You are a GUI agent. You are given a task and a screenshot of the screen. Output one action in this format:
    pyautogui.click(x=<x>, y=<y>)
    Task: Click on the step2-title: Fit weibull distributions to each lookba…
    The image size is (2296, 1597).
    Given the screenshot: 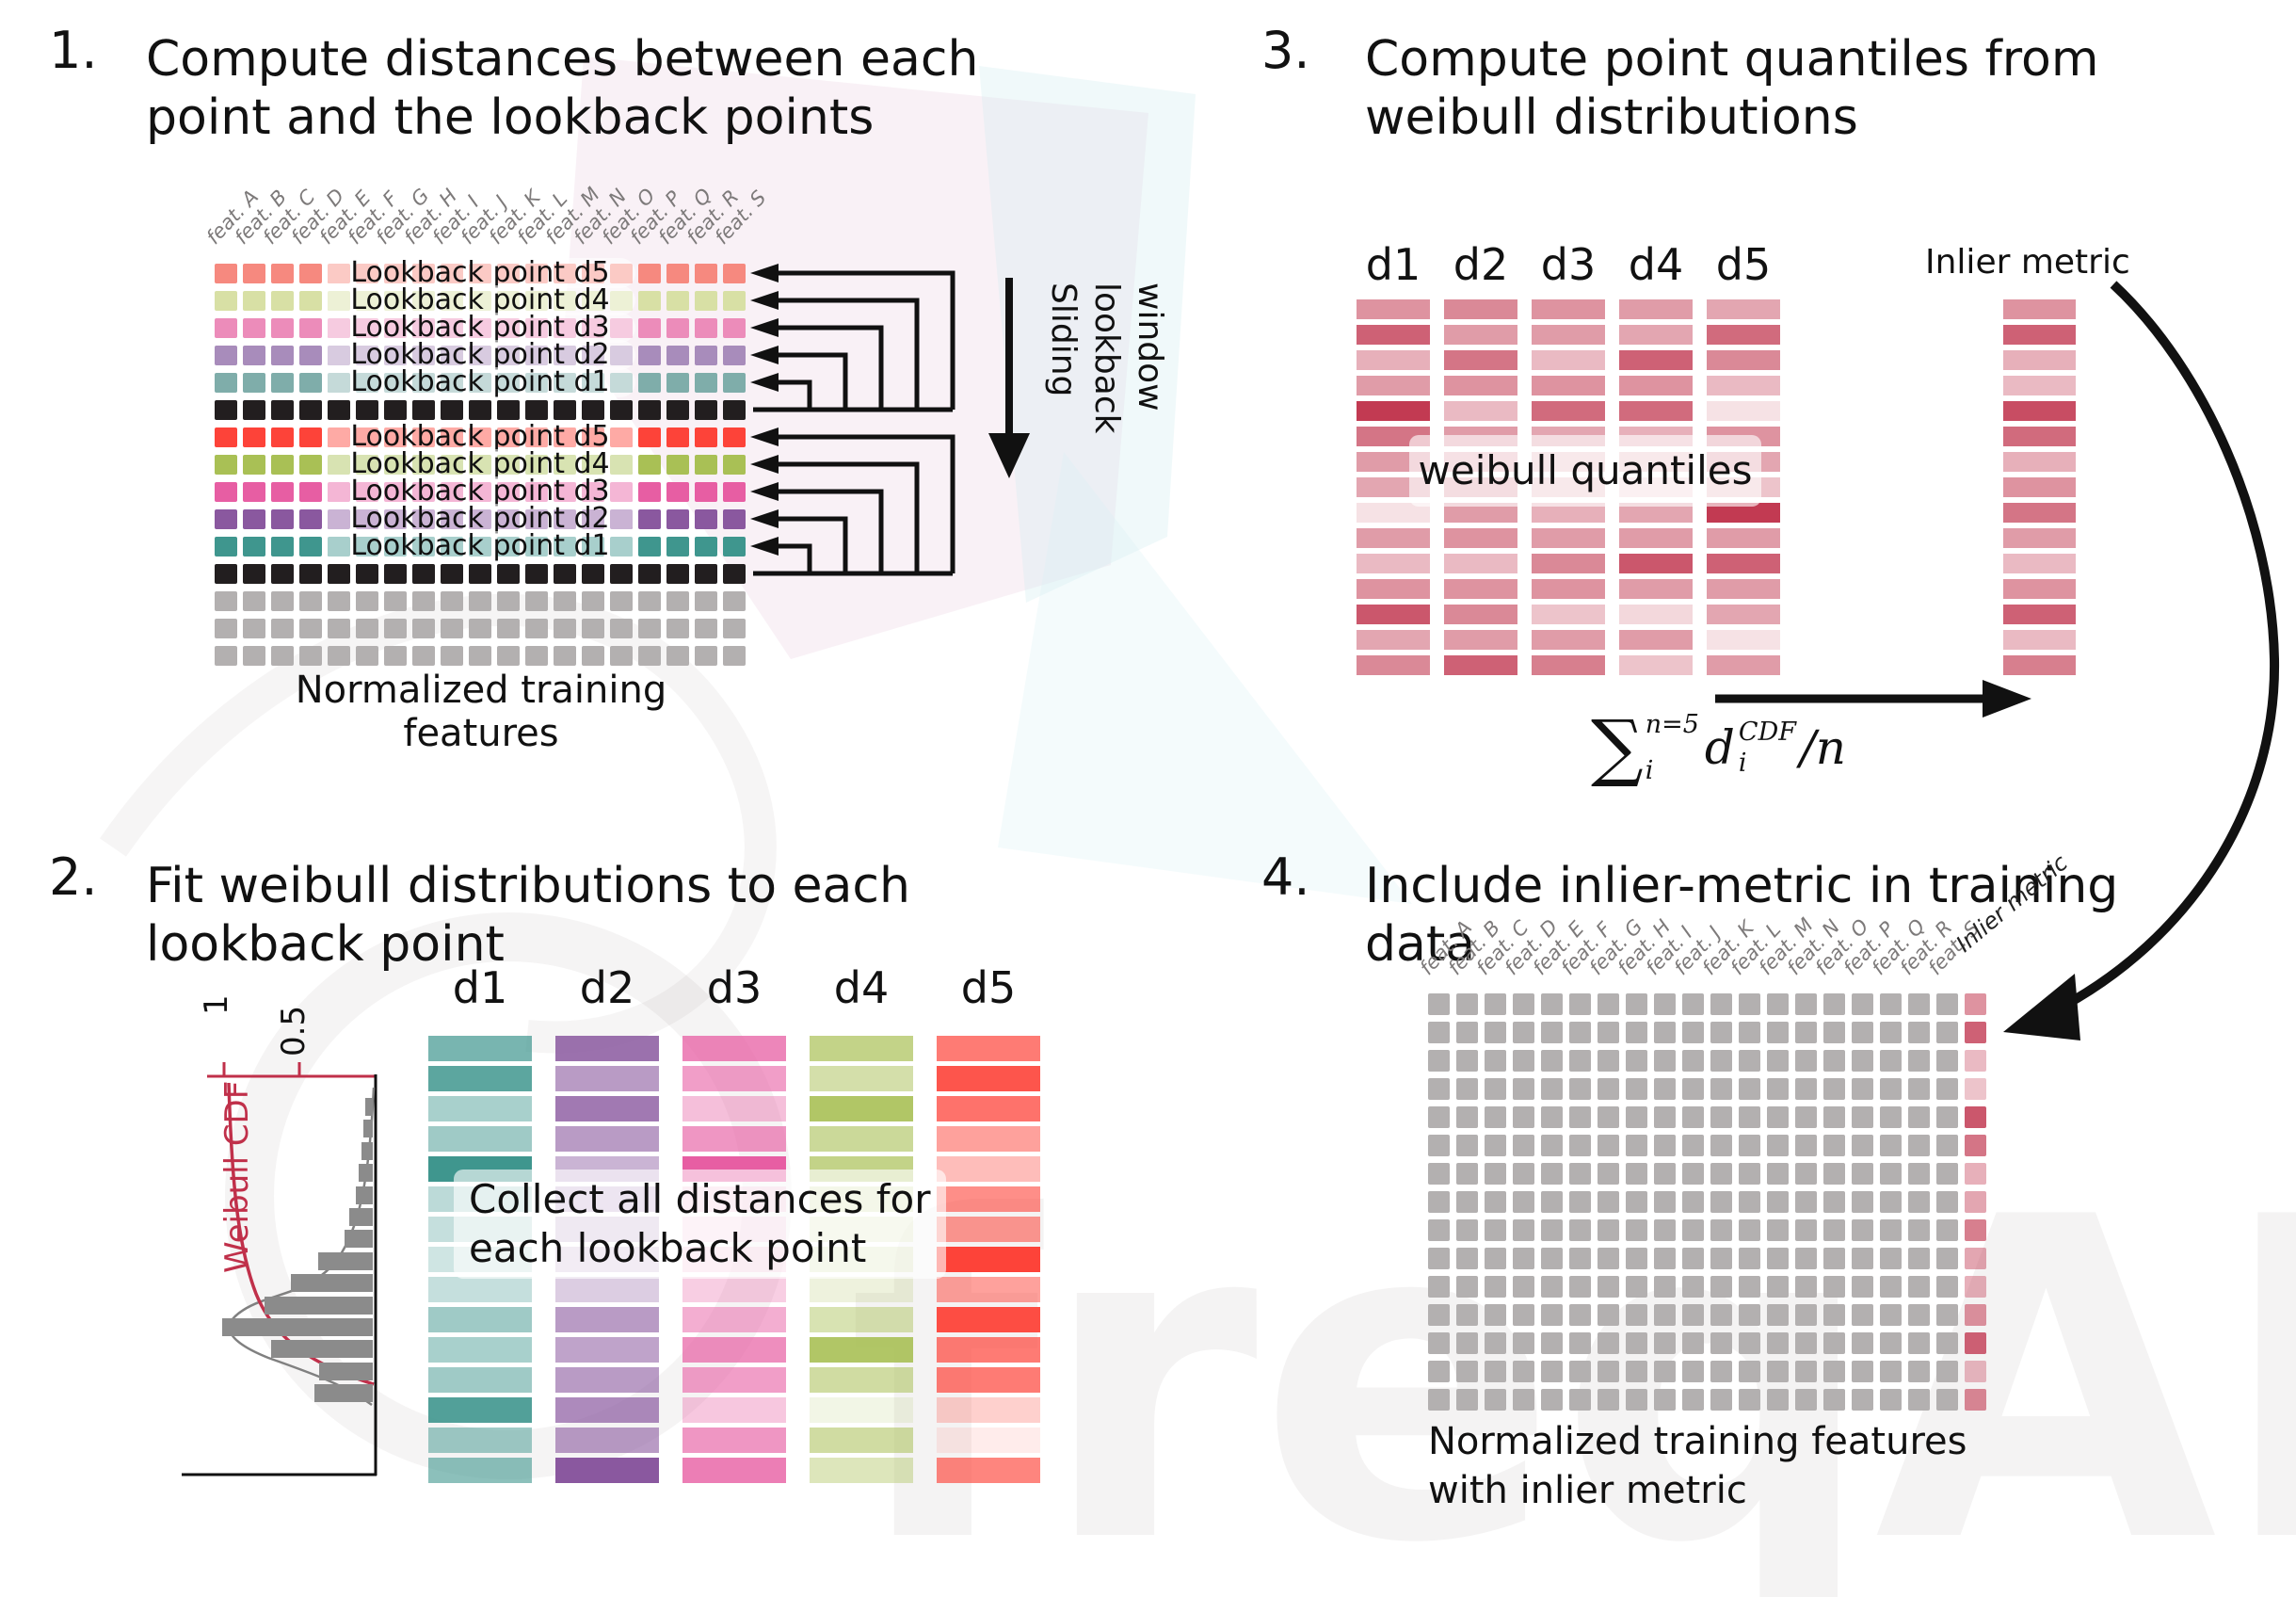 What is the action you would take?
    pyautogui.click(x=528, y=915)
    